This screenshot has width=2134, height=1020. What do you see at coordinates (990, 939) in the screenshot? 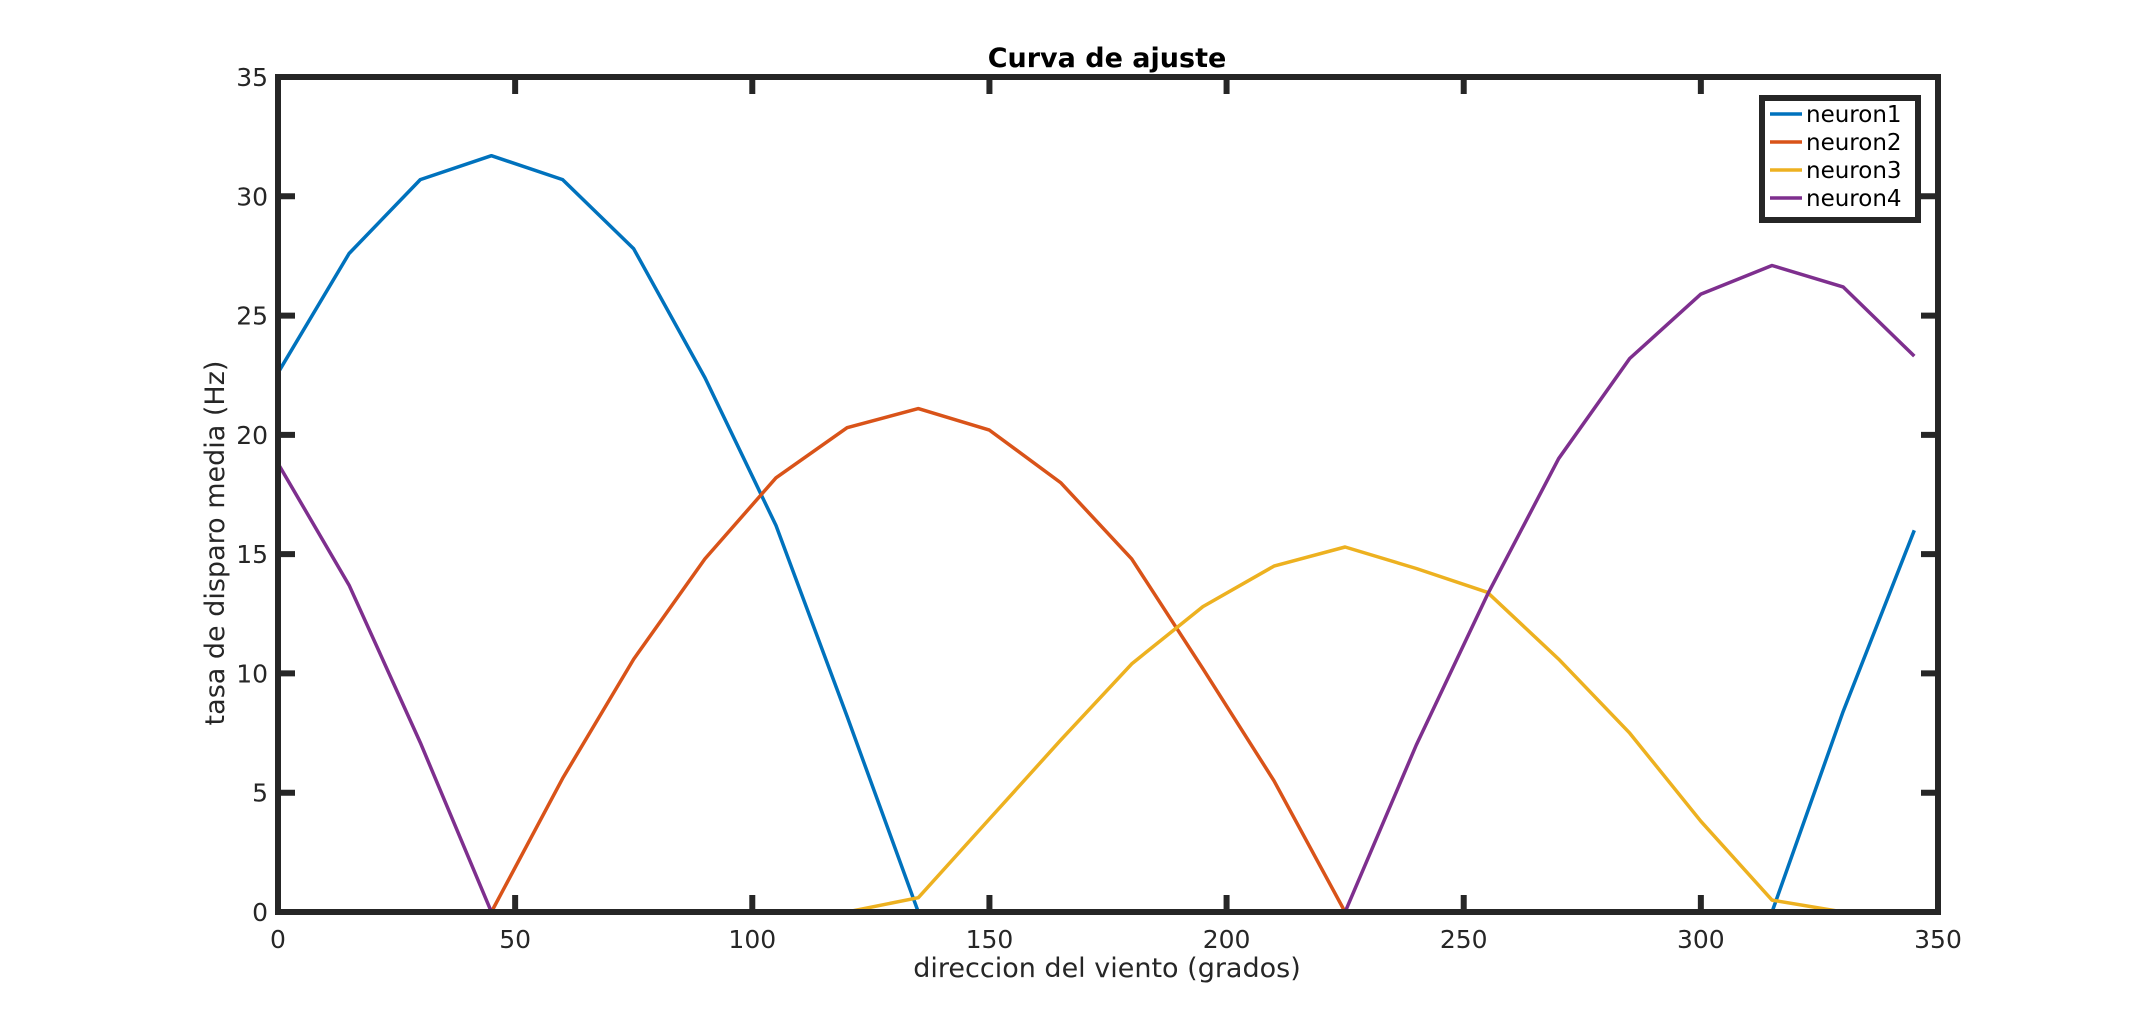
I see `x-tick-label: 150` at bounding box center [990, 939].